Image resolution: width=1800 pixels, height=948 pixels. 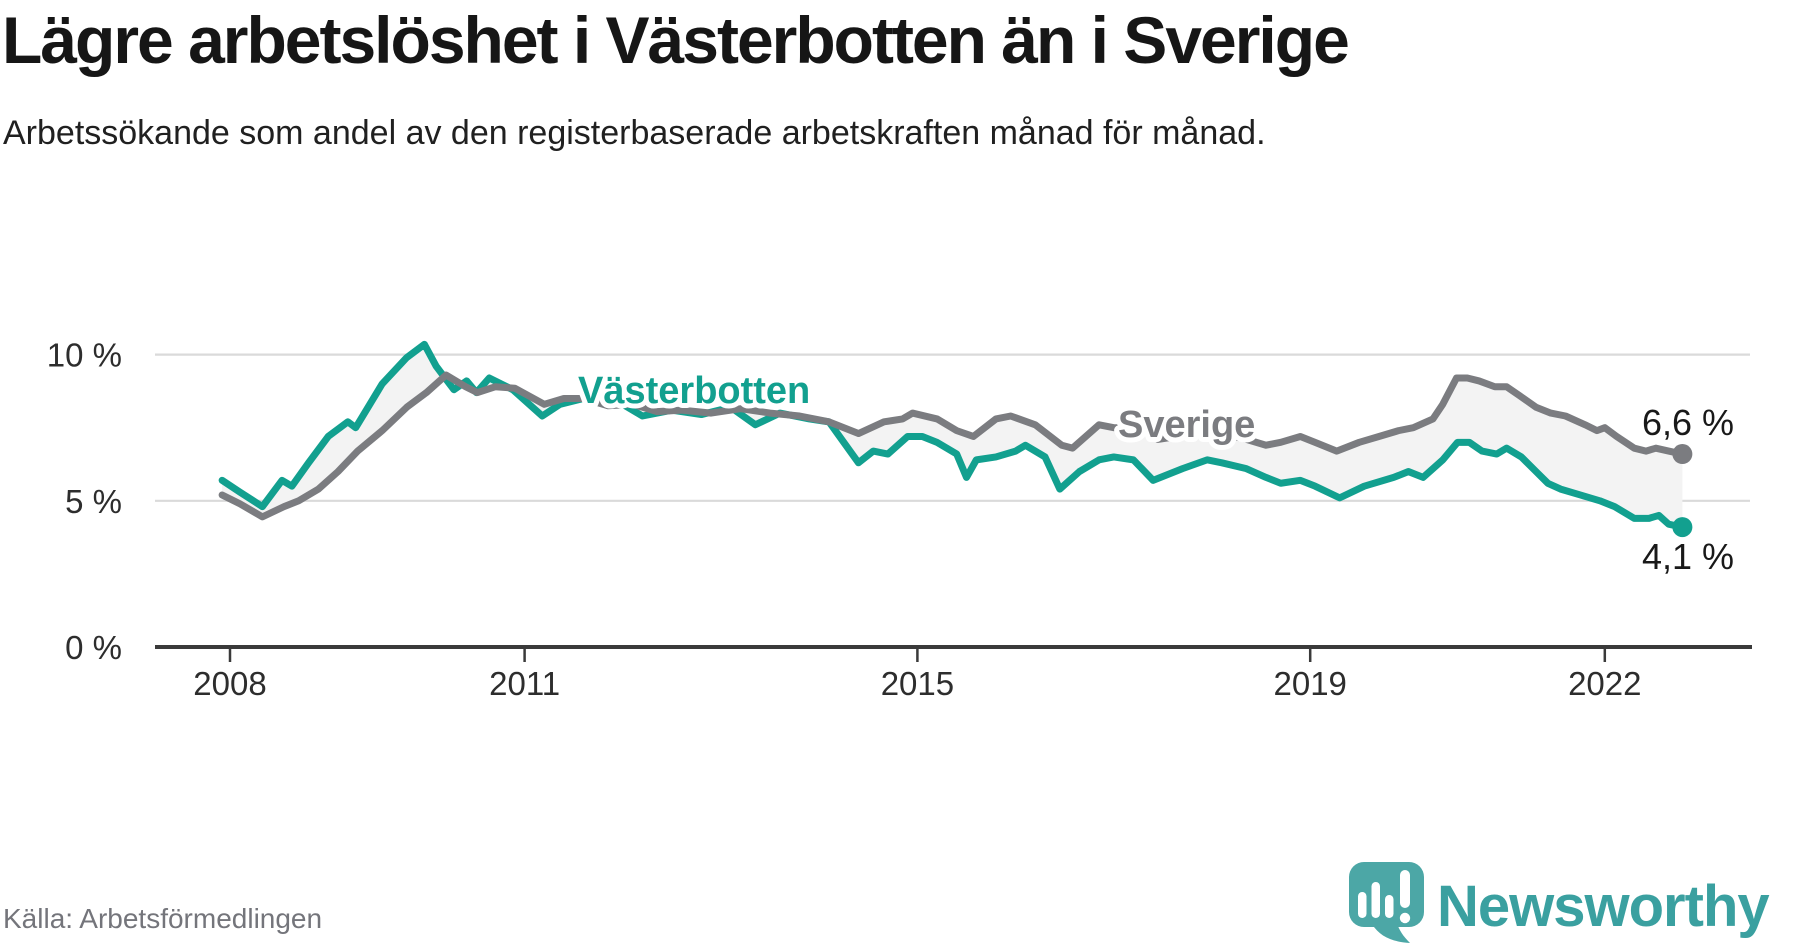 I want to click on x-tick-label: 2008, so click(x=229, y=683).